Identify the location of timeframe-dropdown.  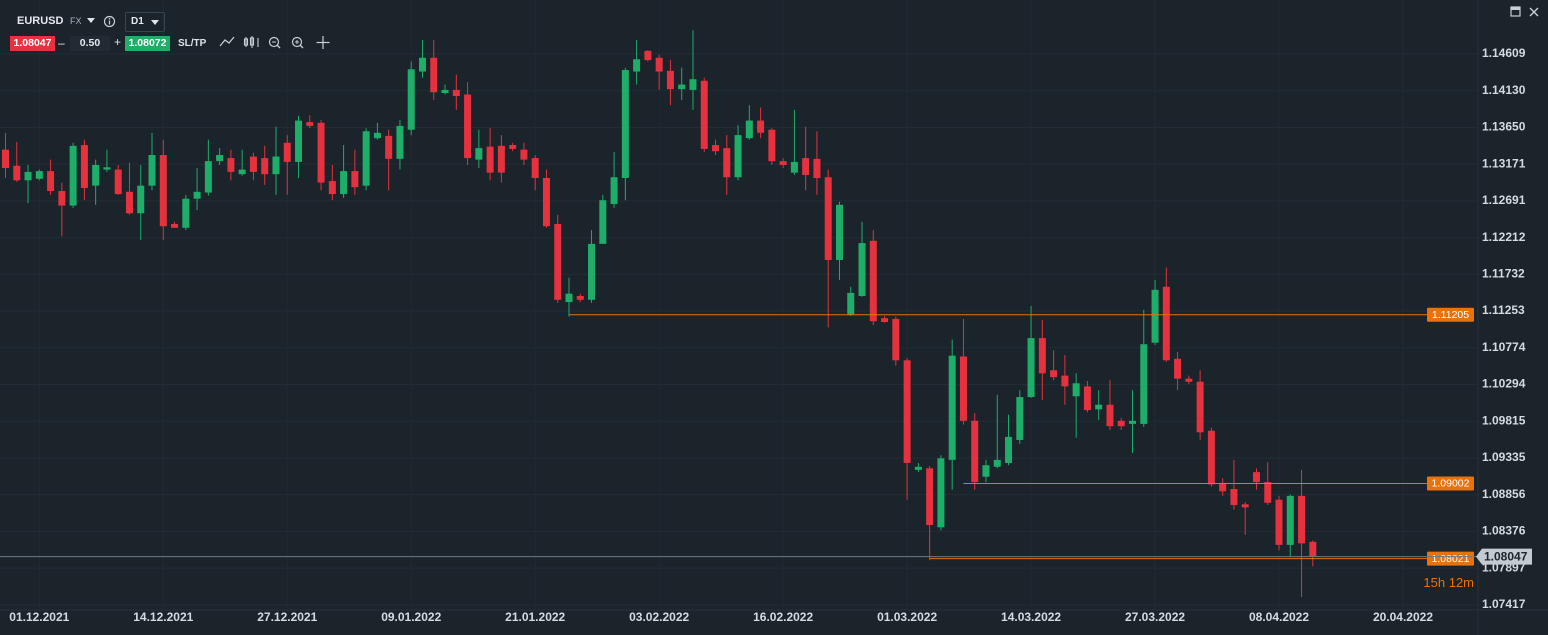
(155, 23).